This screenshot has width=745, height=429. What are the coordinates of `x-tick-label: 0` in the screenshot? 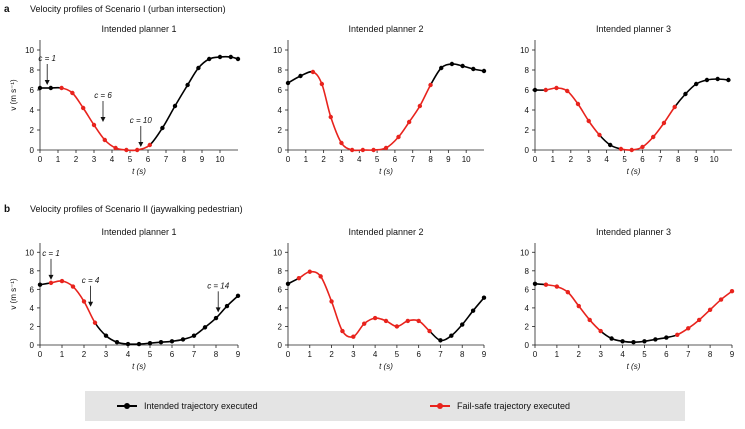 It's located at (40, 159).